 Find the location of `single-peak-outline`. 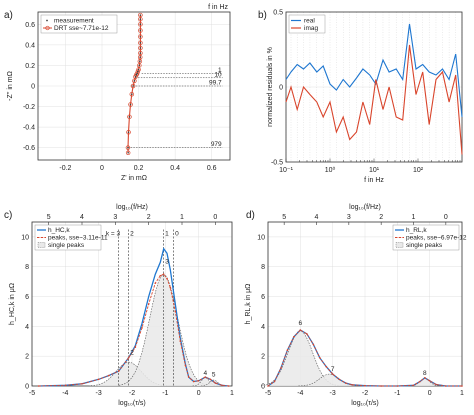

single-peak-outline is located at coordinates (425, 382).